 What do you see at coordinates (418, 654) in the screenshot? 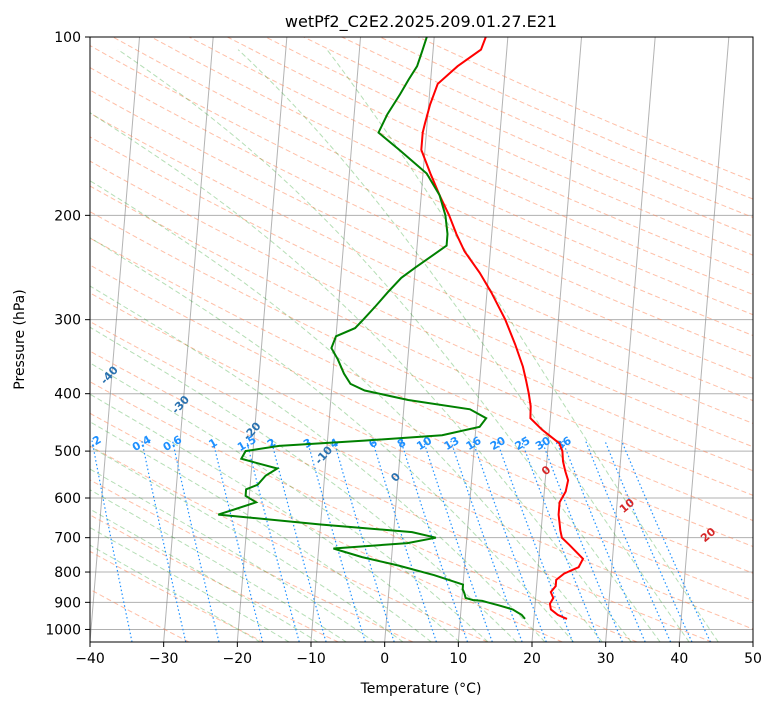
I see `x-axis-ticks: −40 −30 −20 −10 0 10 20 30 40 50` at bounding box center [418, 654].